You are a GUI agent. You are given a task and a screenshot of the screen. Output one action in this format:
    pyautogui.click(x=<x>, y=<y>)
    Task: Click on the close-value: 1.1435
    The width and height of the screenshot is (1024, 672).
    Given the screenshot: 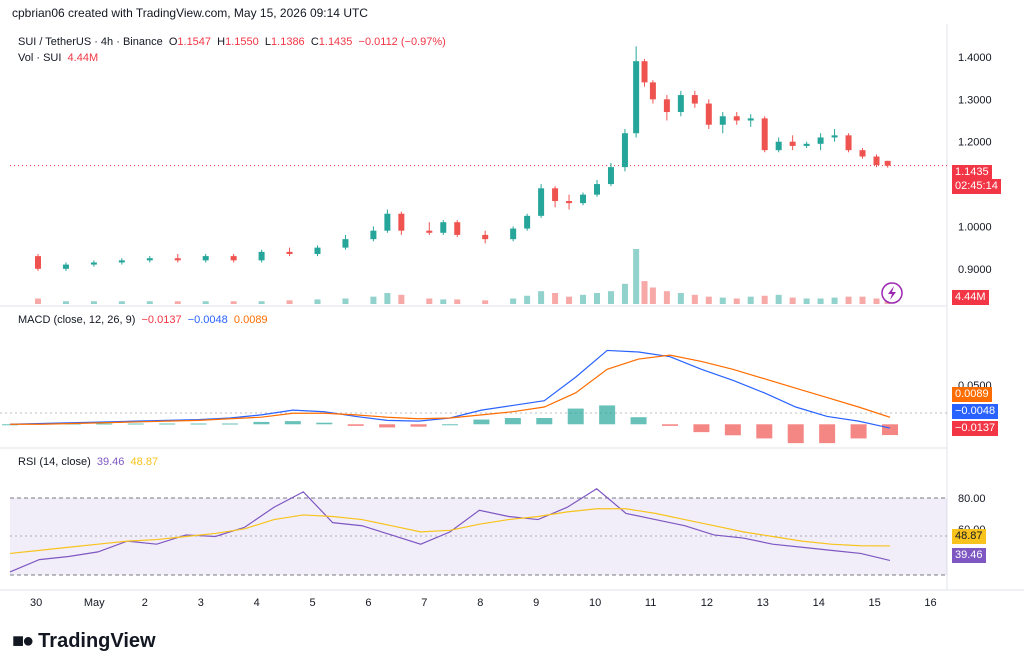 What is the action you would take?
    pyautogui.click(x=335, y=42)
    